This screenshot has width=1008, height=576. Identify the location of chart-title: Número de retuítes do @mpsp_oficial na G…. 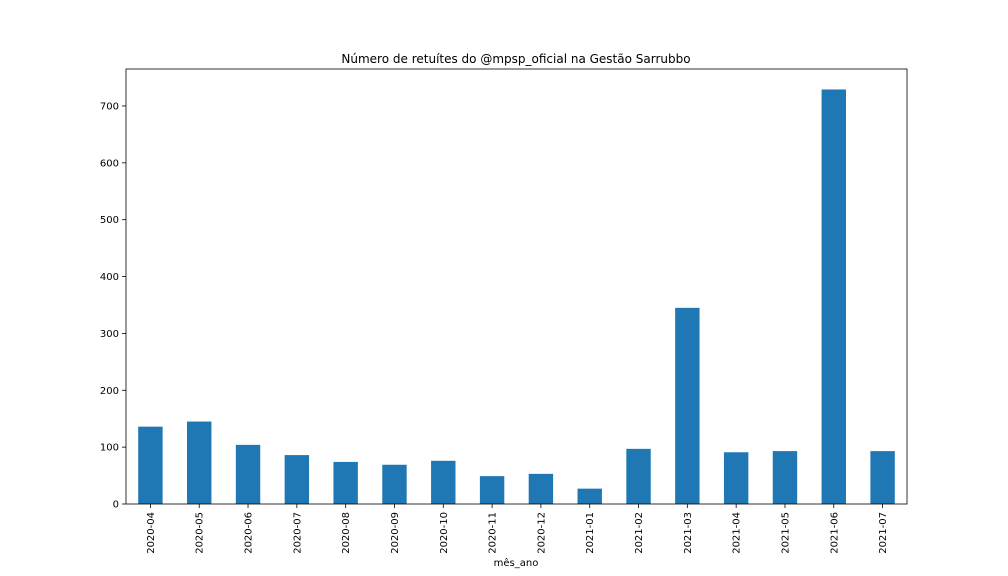
(515, 59).